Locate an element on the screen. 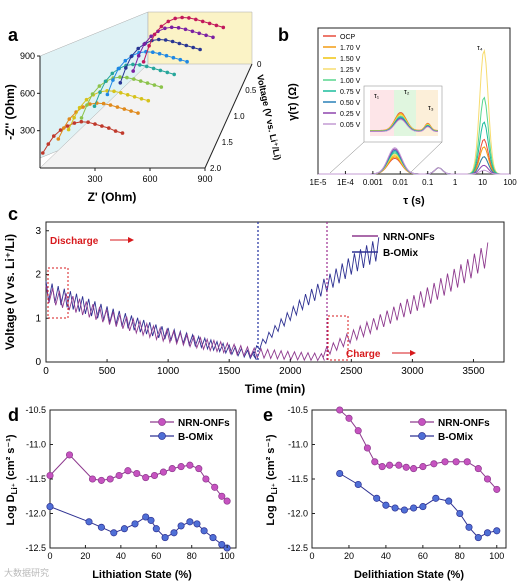  e-legend-label-nrn: NRN-ONFs is located at coordinates (464, 423).